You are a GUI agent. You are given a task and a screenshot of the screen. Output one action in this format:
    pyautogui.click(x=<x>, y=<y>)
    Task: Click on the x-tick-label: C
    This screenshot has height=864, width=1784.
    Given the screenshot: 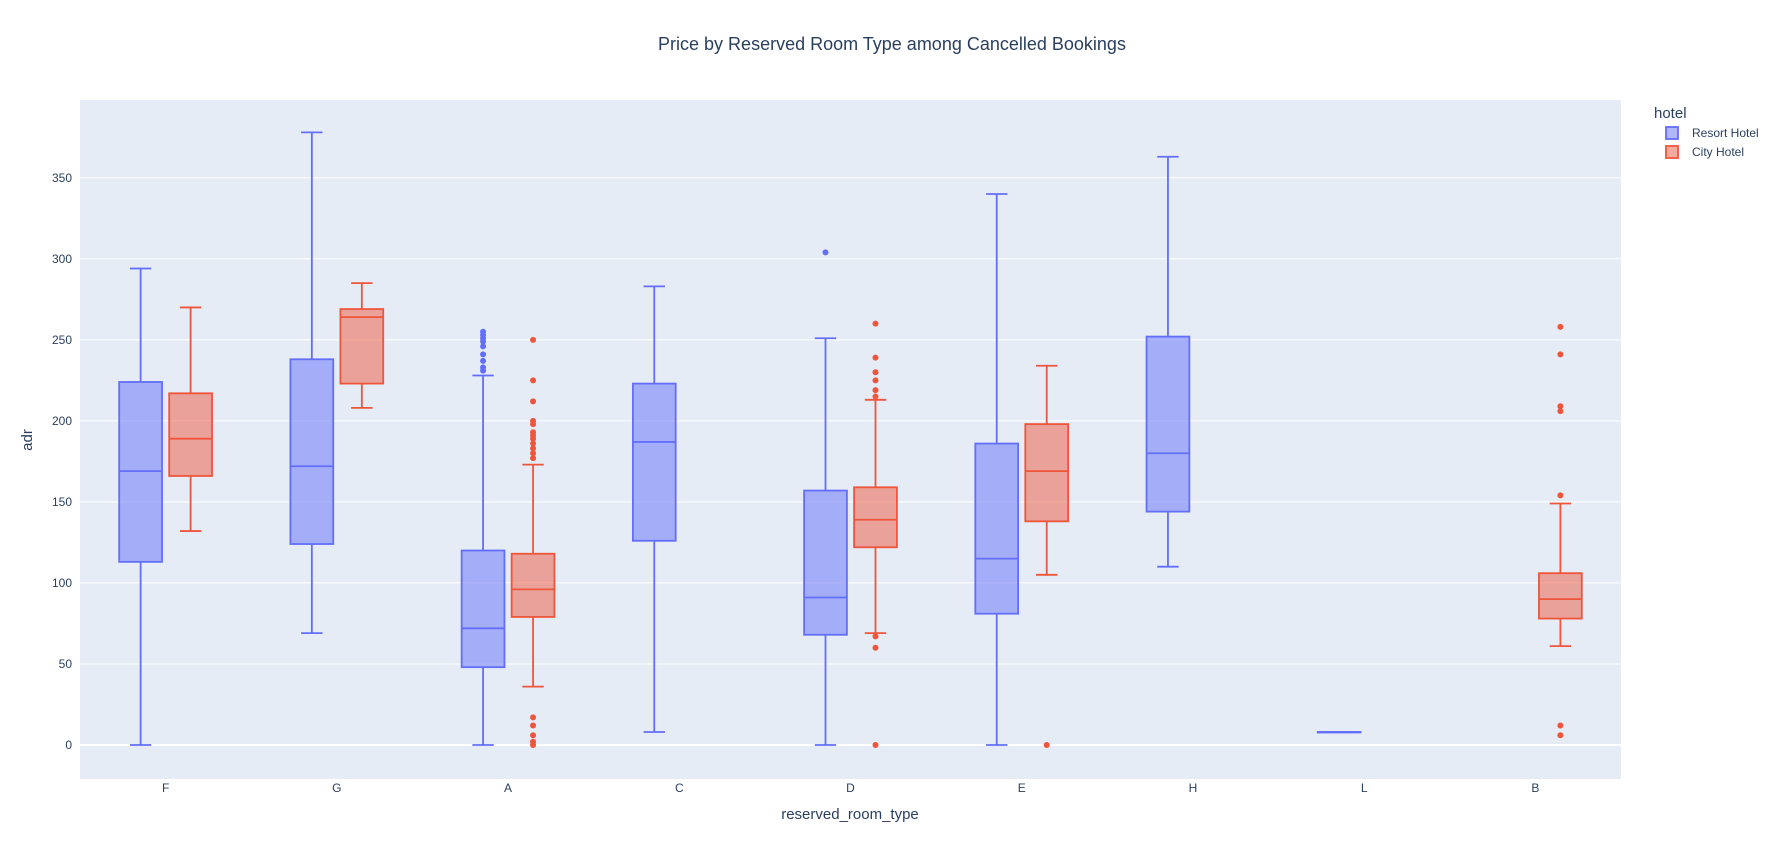 What is the action you would take?
    pyautogui.click(x=679, y=788)
    